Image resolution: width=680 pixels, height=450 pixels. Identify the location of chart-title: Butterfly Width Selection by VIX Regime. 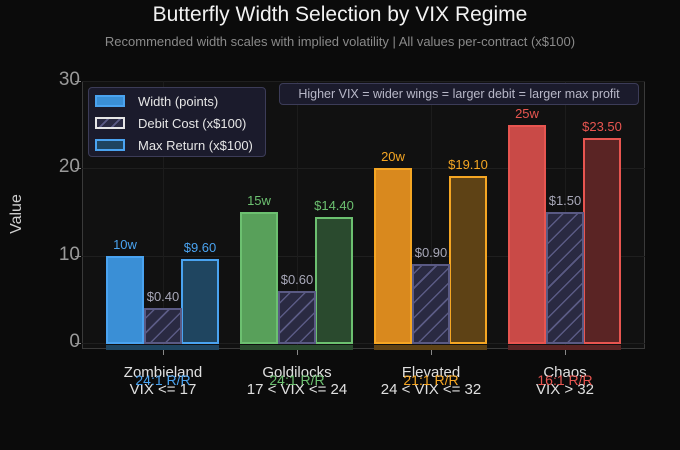
(340, 14).